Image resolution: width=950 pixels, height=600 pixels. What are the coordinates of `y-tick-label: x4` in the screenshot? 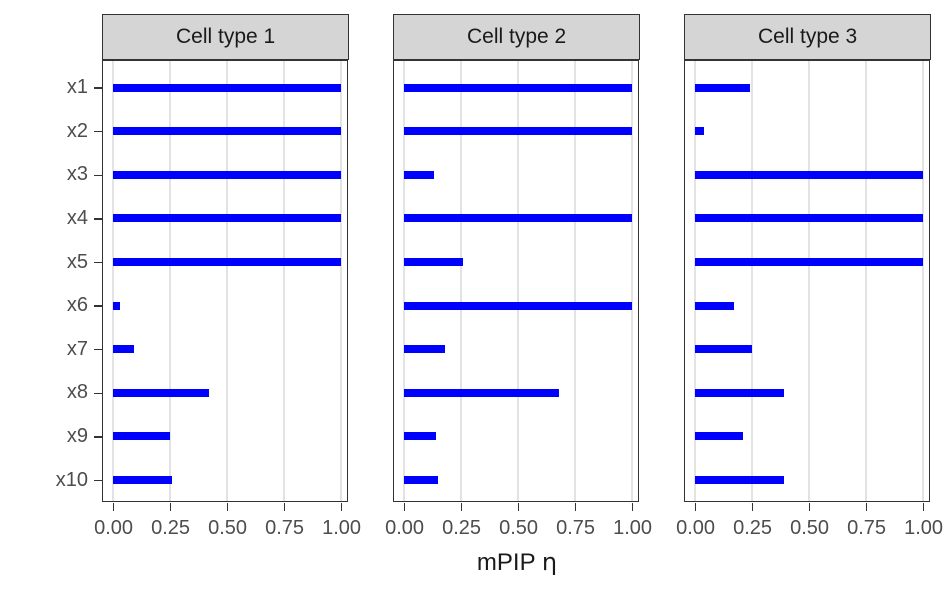 It's located at (77, 217).